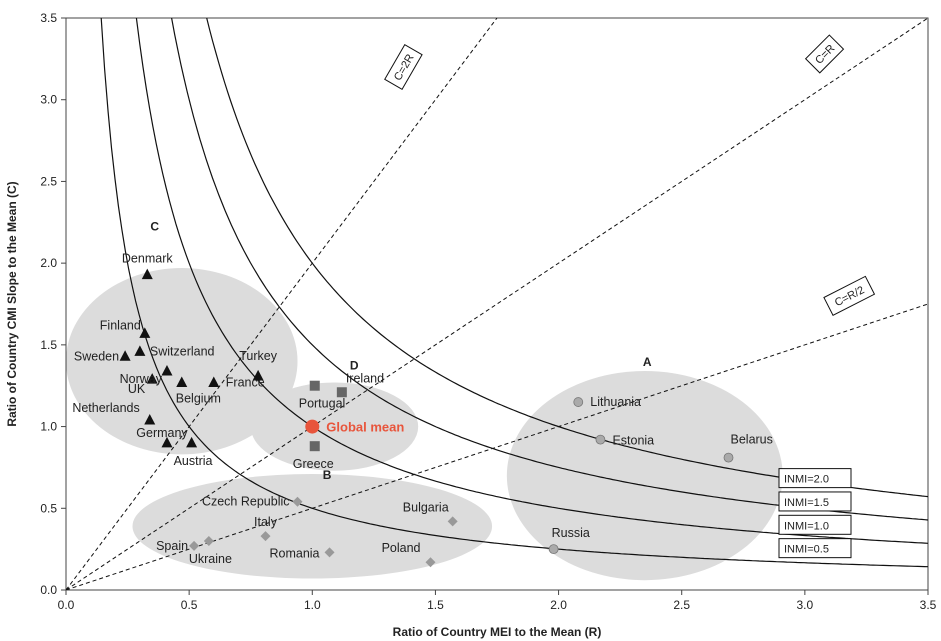  Describe the element at coordinates (145, 332) in the screenshot. I see `point-finland` at that location.